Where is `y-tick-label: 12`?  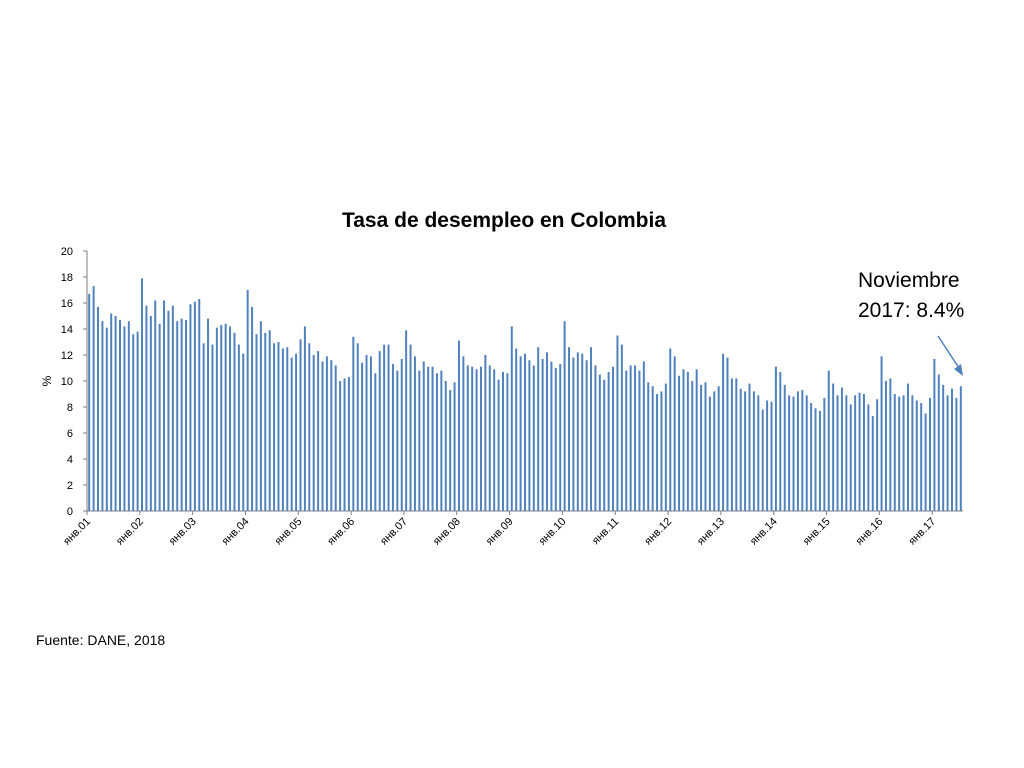
y-tick-label: 12 is located at coordinates (67, 356).